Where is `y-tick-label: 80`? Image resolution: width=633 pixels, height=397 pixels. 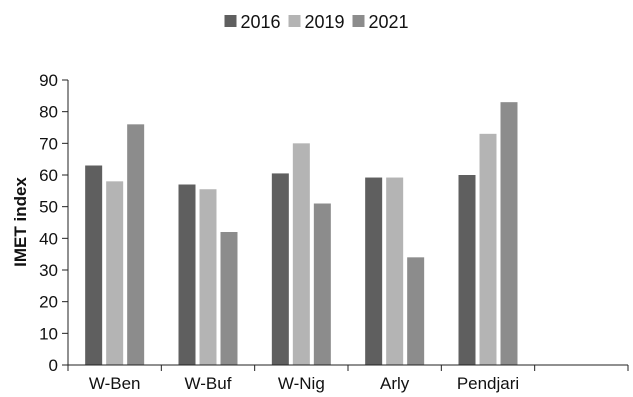
y-tick-label: 80 is located at coordinates (48, 112).